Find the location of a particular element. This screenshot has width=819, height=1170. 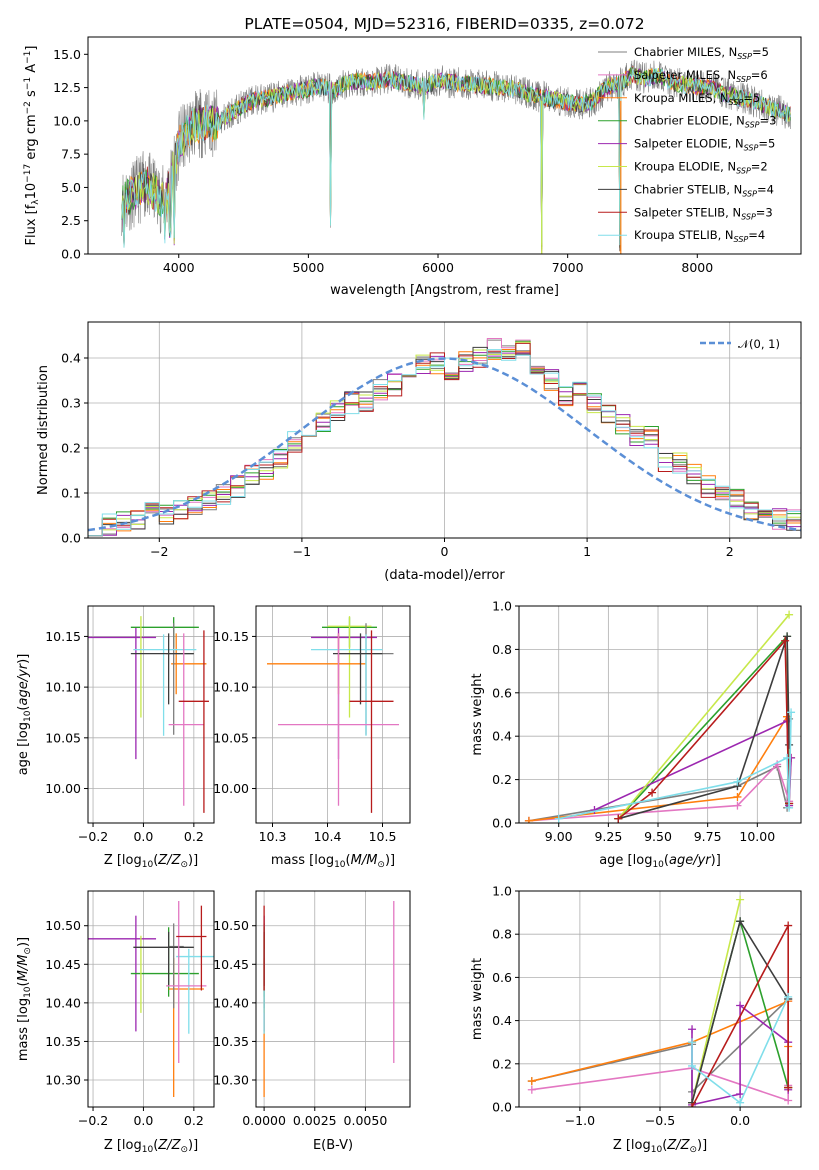

x-tick-label: −0.5 is located at coordinates (660, 1120).